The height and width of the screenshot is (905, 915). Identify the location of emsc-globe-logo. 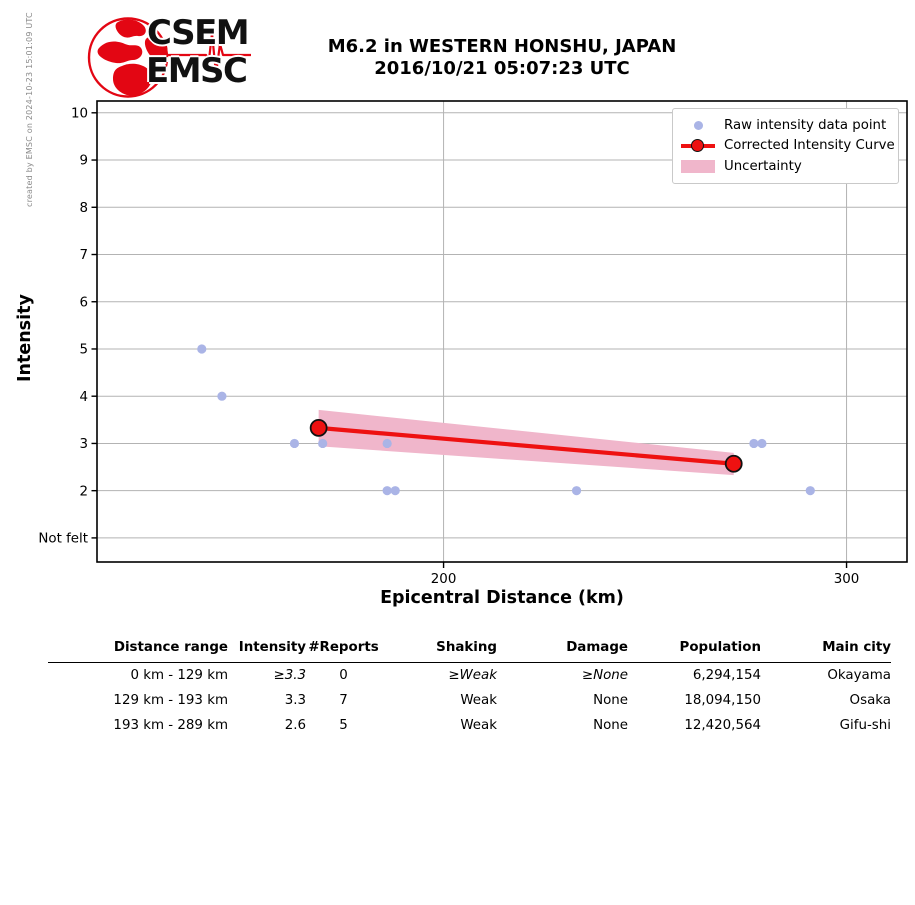
(169, 57).